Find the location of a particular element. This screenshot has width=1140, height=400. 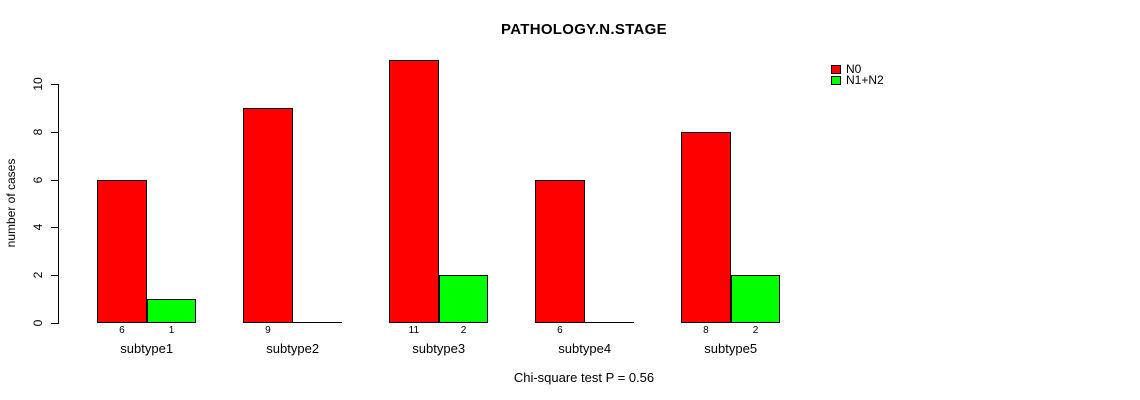

x-category-label-subtype4: subtype4 is located at coordinates (585, 348).